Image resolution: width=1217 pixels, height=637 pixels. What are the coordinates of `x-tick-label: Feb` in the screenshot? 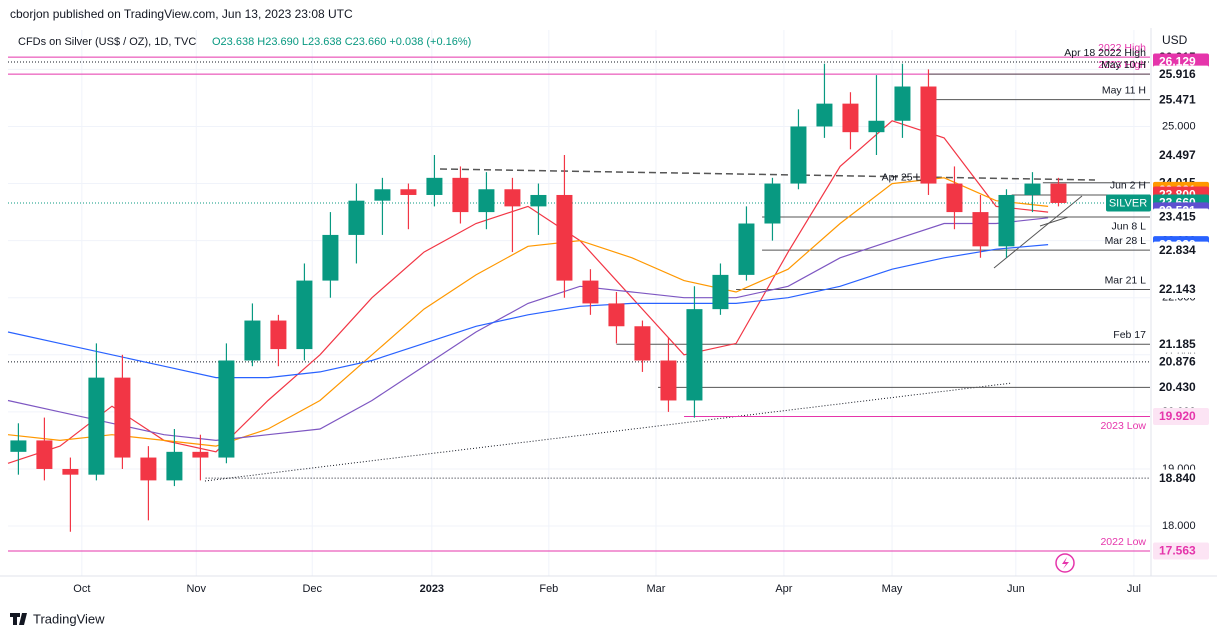 It's located at (548, 589).